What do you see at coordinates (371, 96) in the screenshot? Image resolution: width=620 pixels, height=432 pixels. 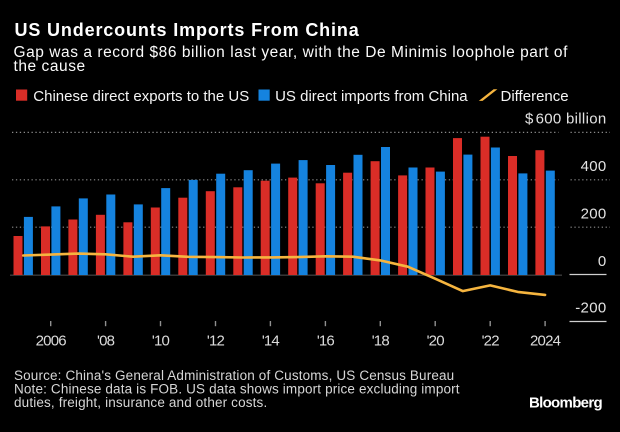 I see `svg-text: US direct imports from China` at bounding box center [371, 96].